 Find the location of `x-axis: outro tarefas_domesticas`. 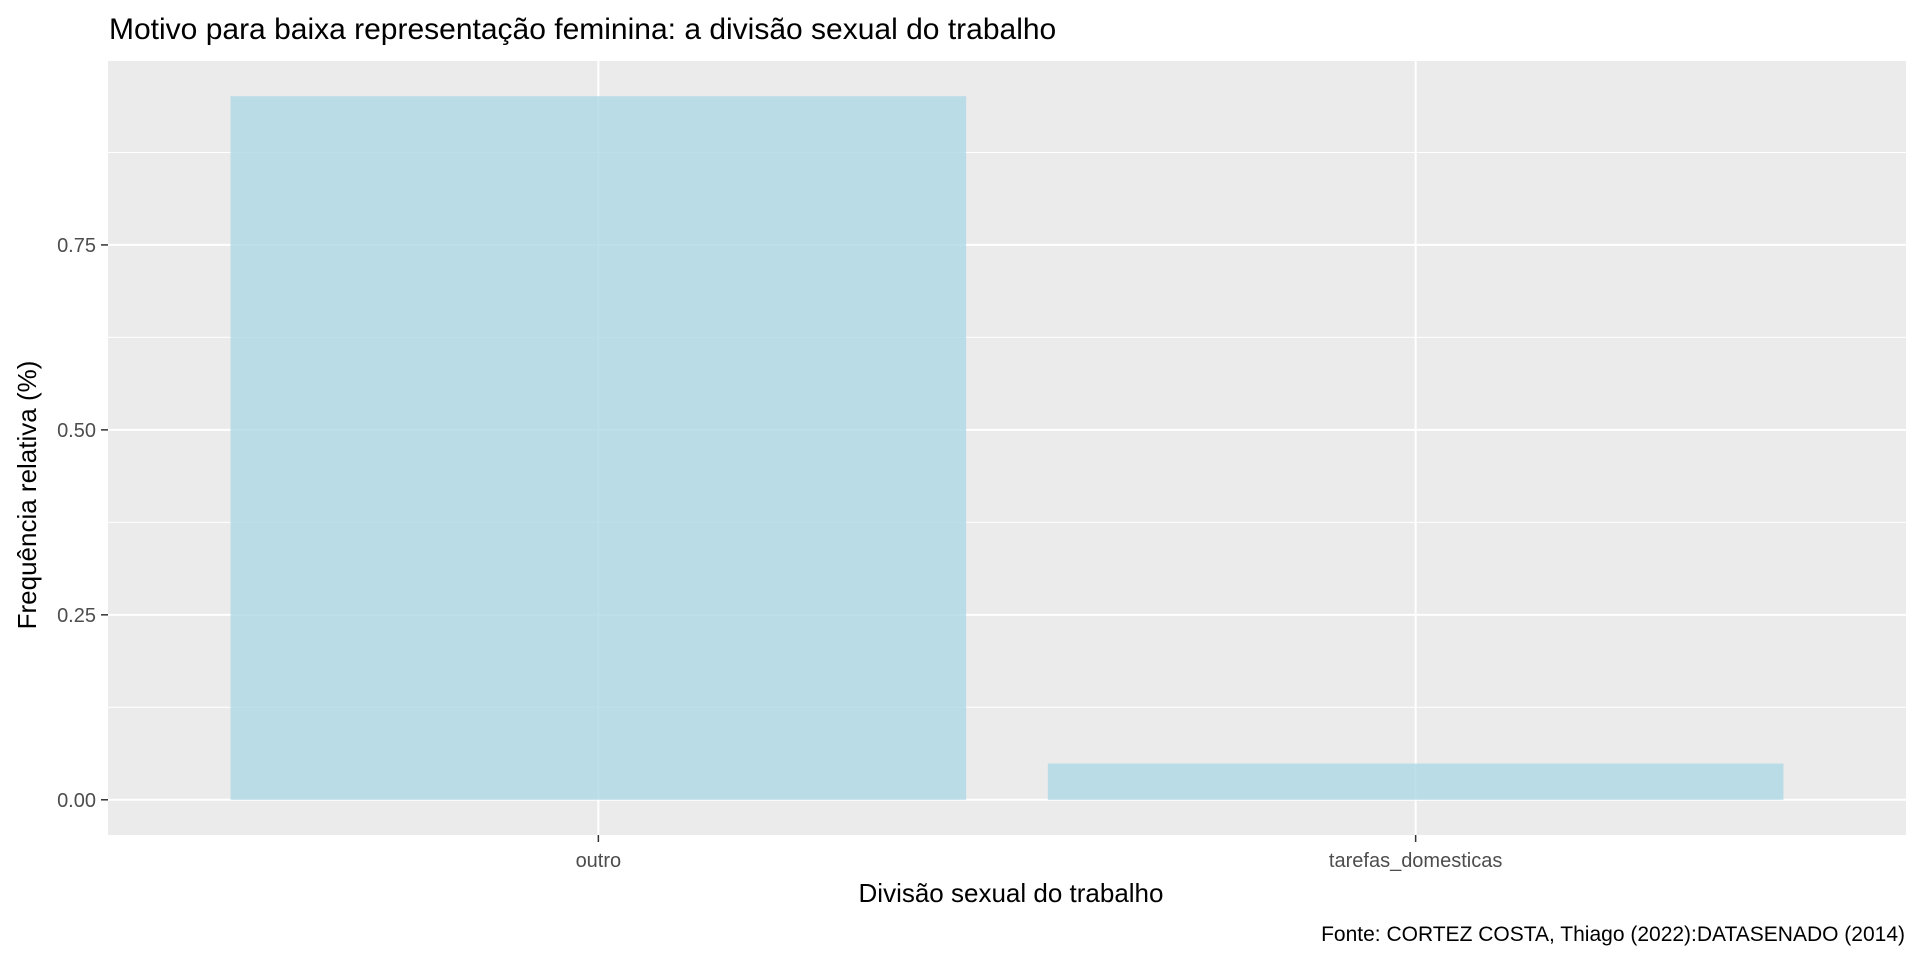

x-axis: outro tarefas_domesticas is located at coordinates (1039, 853).